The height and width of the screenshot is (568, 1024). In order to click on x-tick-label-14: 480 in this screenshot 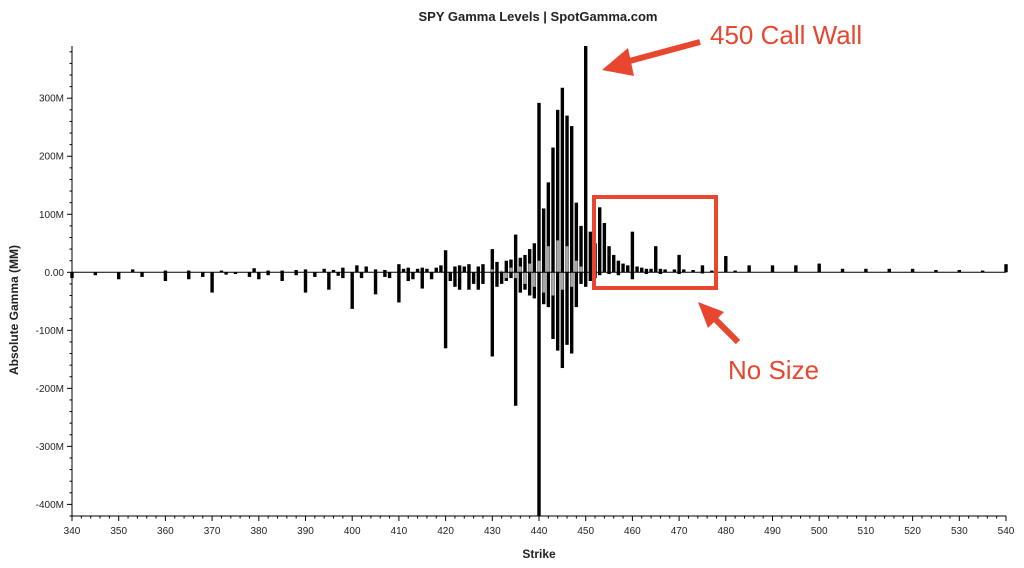, I will do `click(725, 531)`.